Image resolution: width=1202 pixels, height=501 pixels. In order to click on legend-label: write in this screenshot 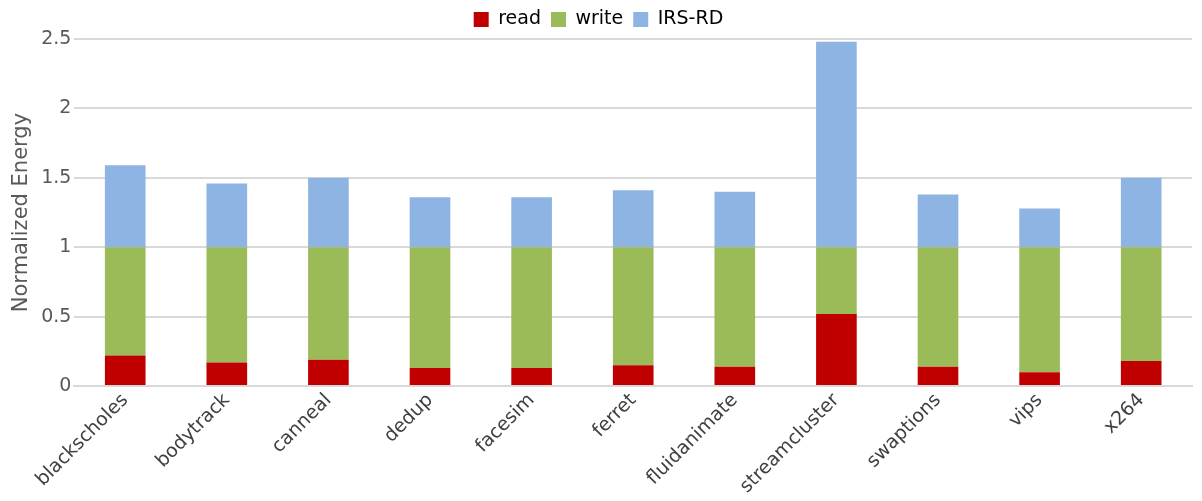, I will do `click(599, 17)`.